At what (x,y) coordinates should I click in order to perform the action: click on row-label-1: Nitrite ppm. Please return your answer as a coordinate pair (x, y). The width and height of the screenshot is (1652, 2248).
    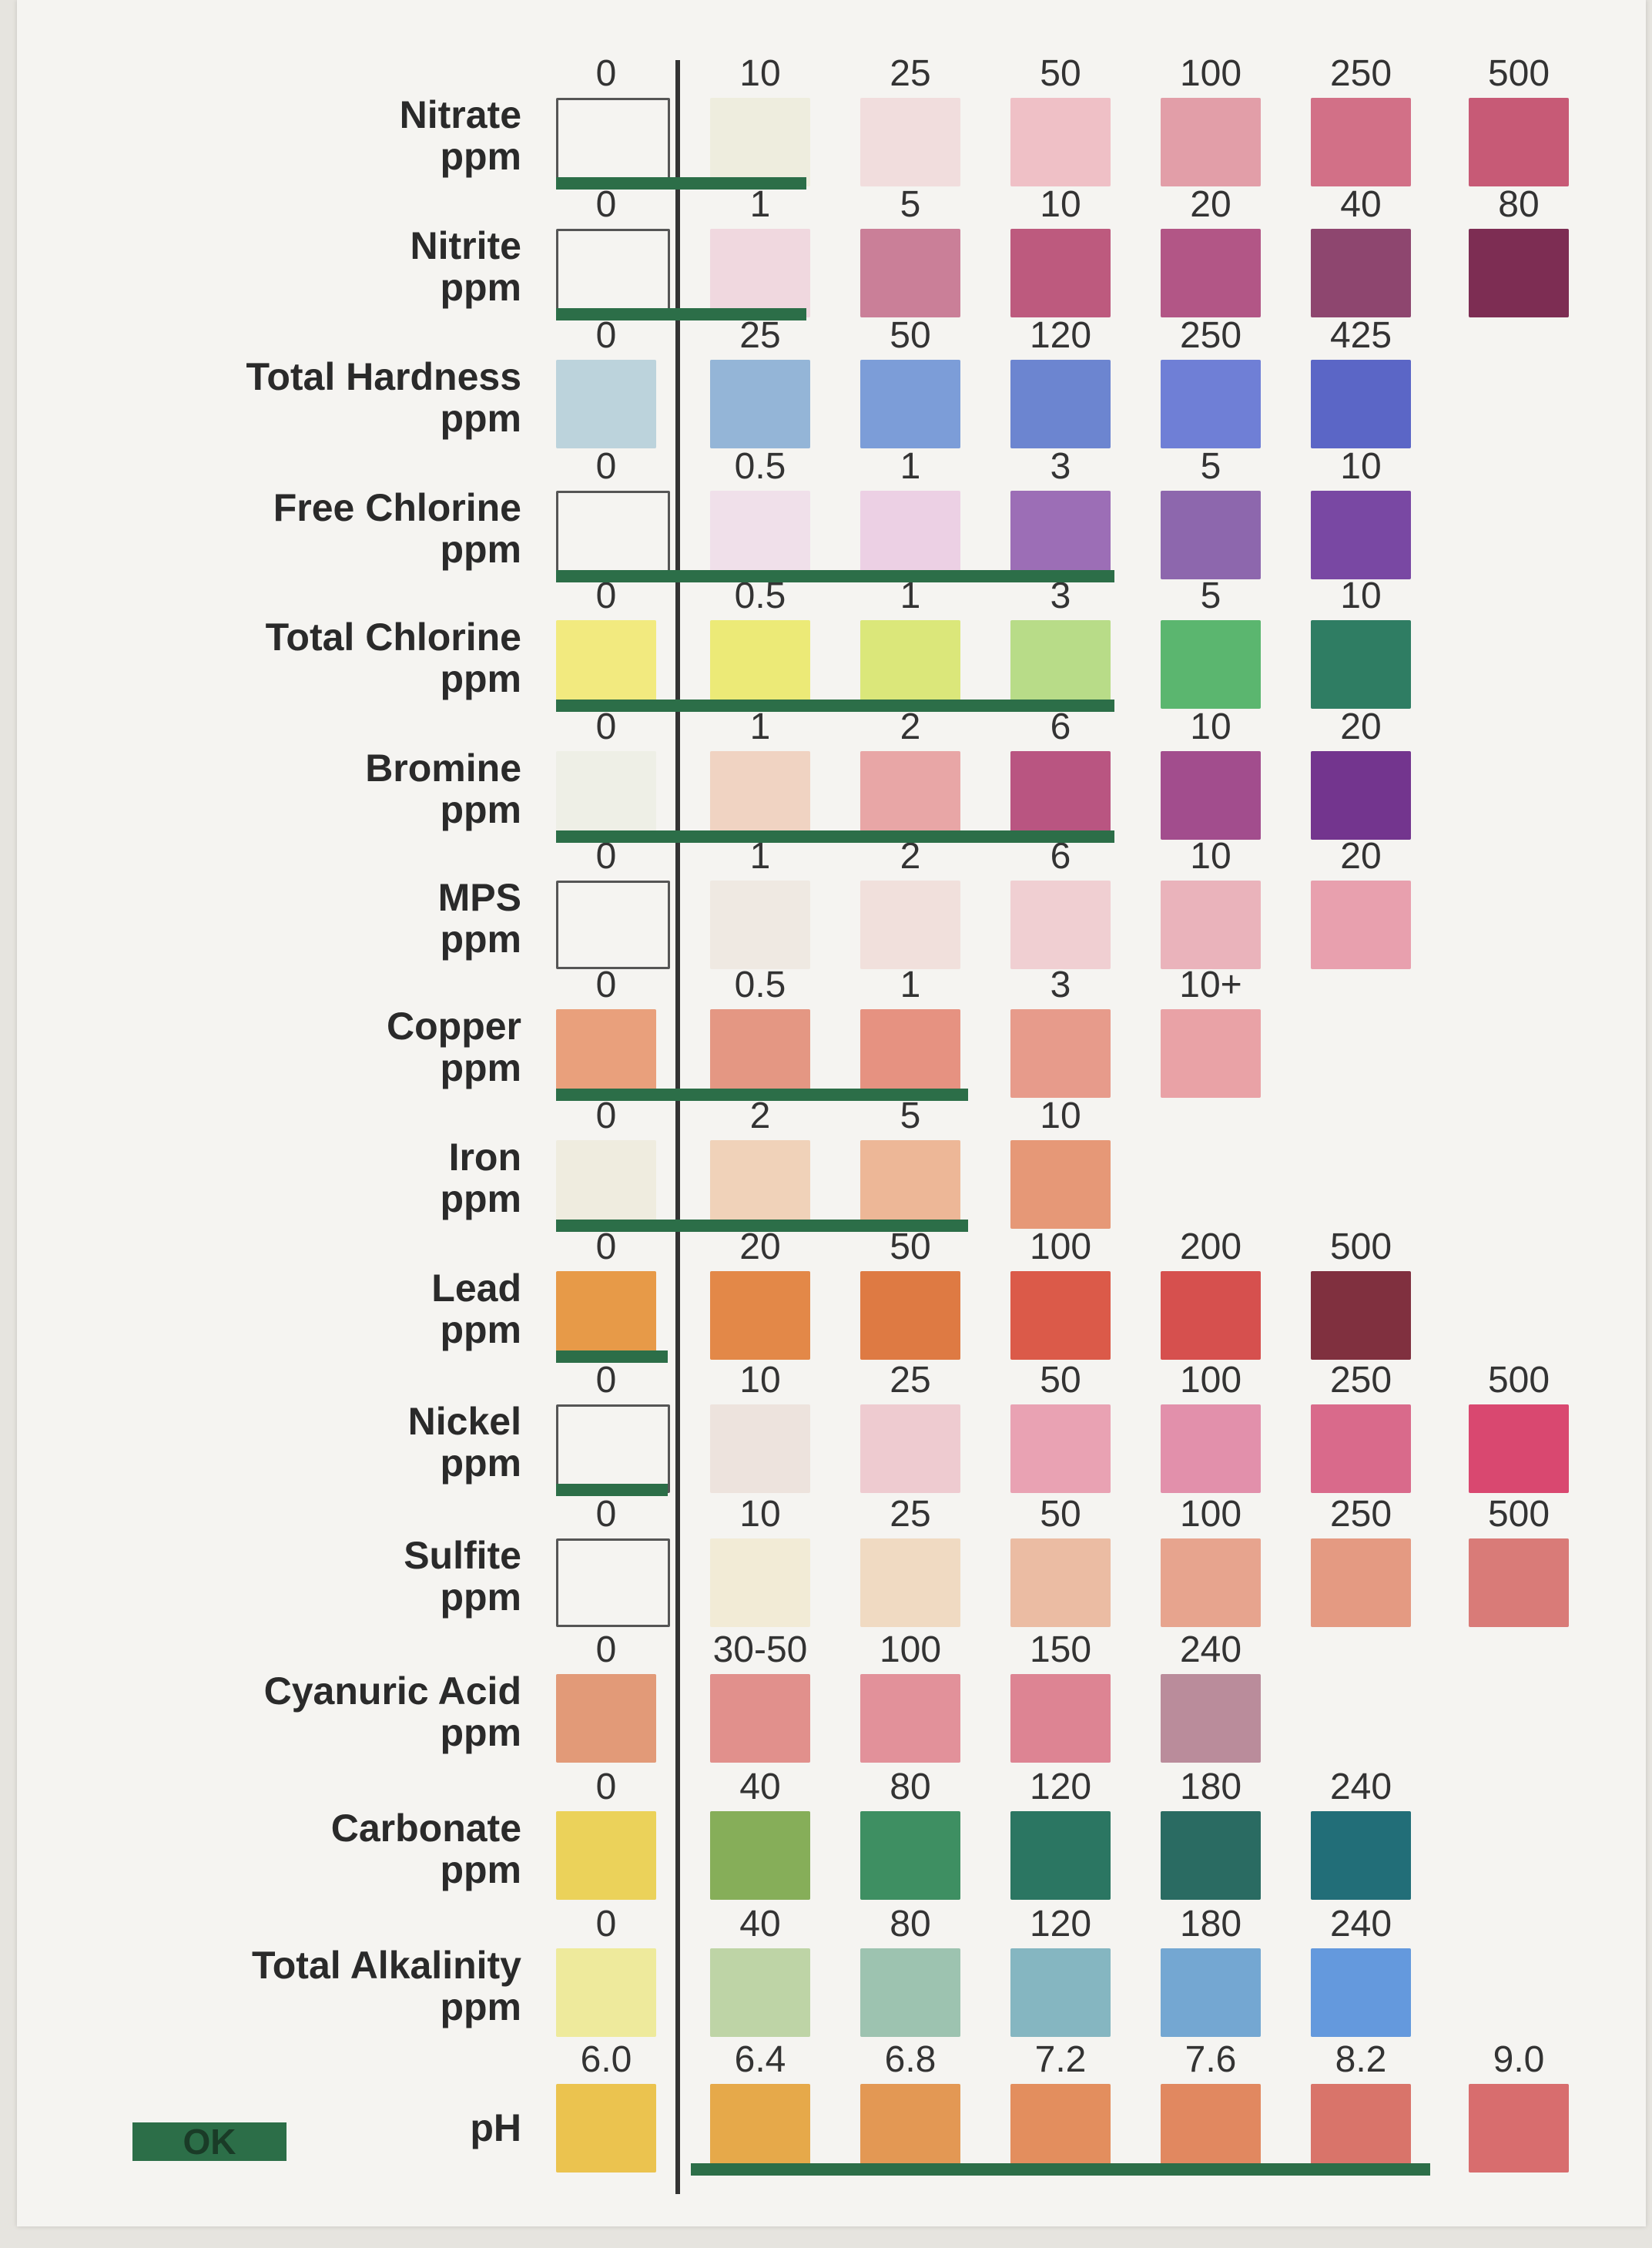
    Looking at the image, I should click on (269, 266).